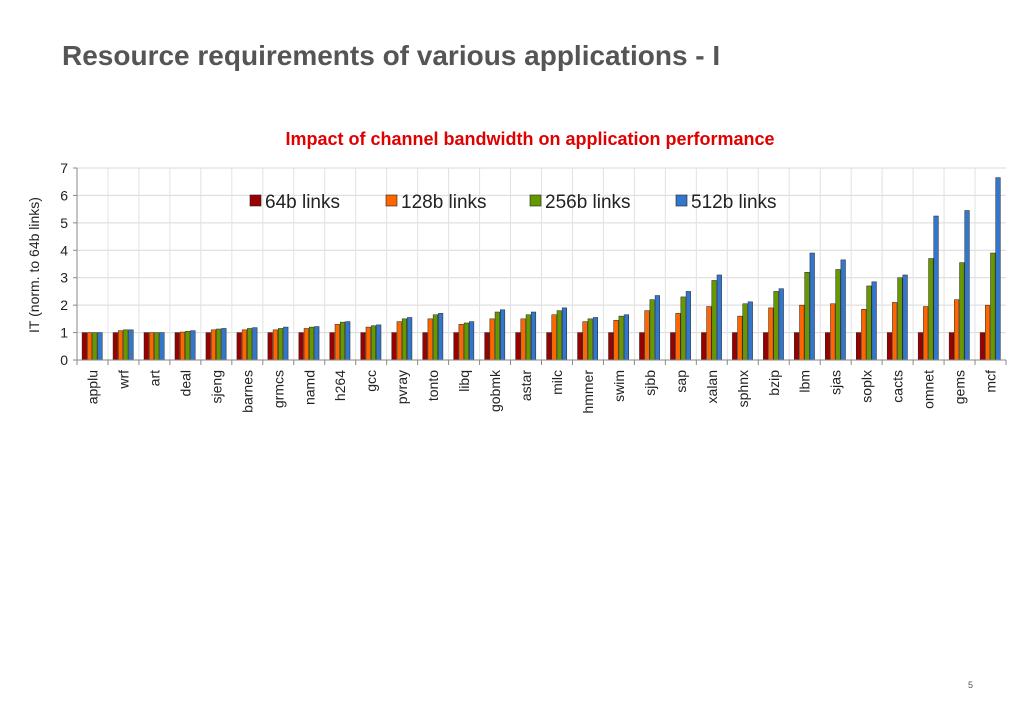  What do you see at coordinates (278, 389) in the screenshot?
I see `x-tick-label: grmcs` at bounding box center [278, 389].